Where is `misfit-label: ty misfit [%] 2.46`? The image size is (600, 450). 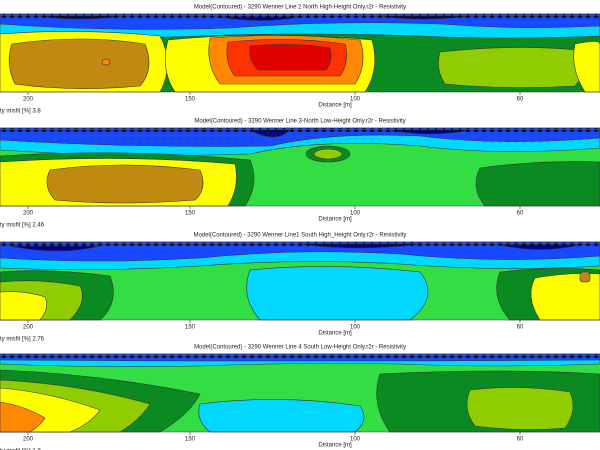 misfit-label: ty misfit [%] 2.46 is located at coordinates (22, 226).